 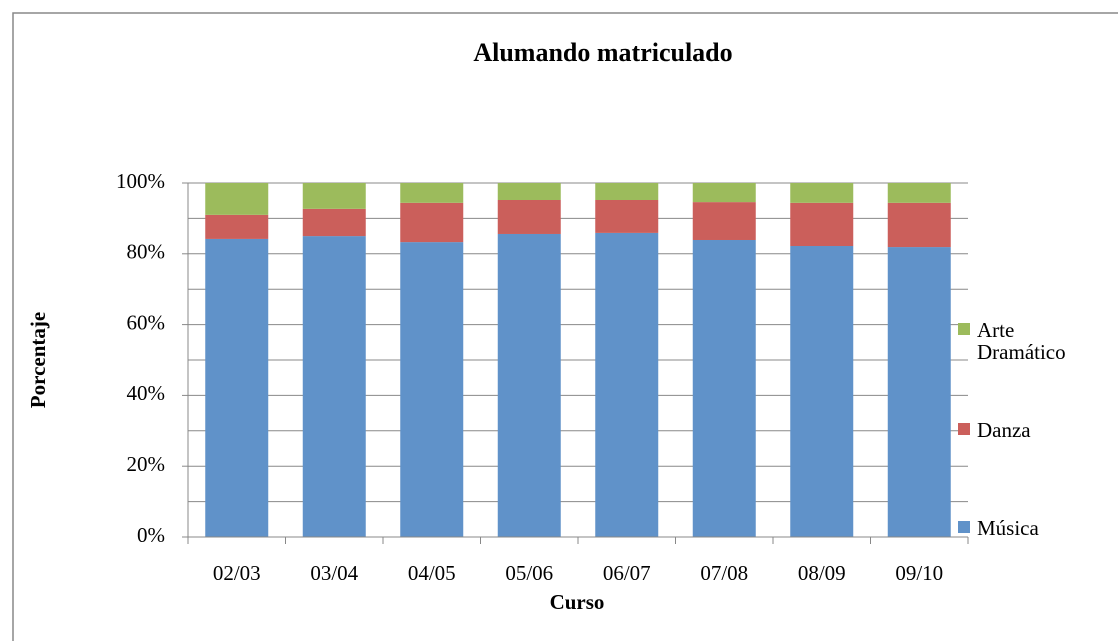 I want to click on y-tick-label: 80%, so click(x=146, y=252).